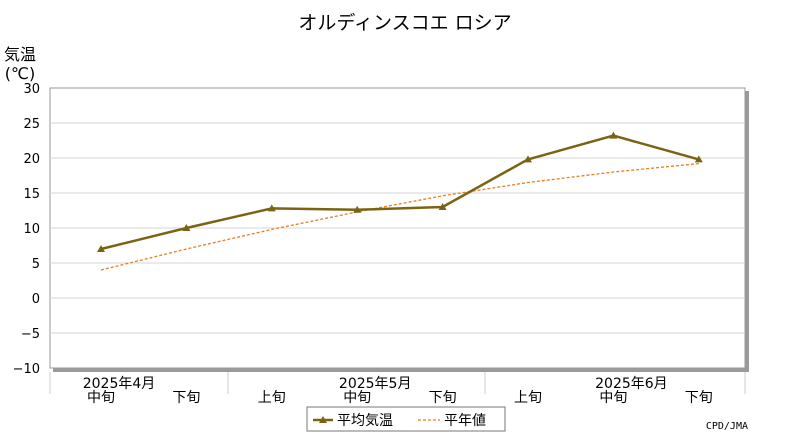  I want to click on y-tick-label-2: 20, so click(31, 159).